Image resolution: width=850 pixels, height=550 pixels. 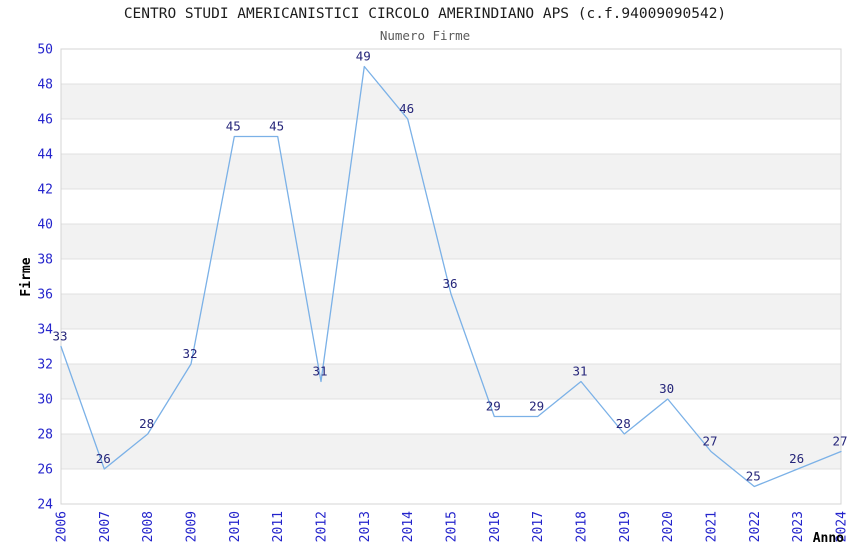 What do you see at coordinates (45, 330) in the screenshot?
I see `y-tick-label: 34` at bounding box center [45, 330].